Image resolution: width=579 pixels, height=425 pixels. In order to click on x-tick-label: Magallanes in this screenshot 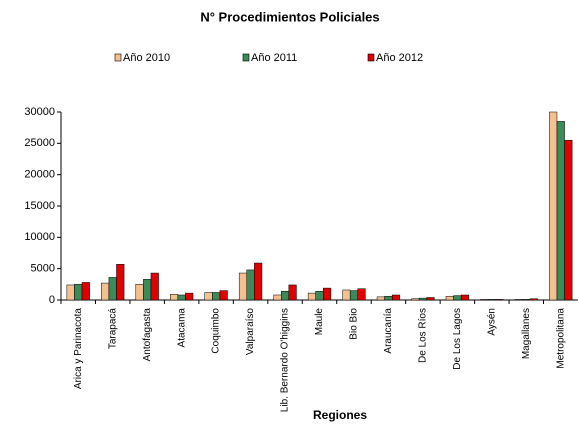, I will do `click(526, 333)`.